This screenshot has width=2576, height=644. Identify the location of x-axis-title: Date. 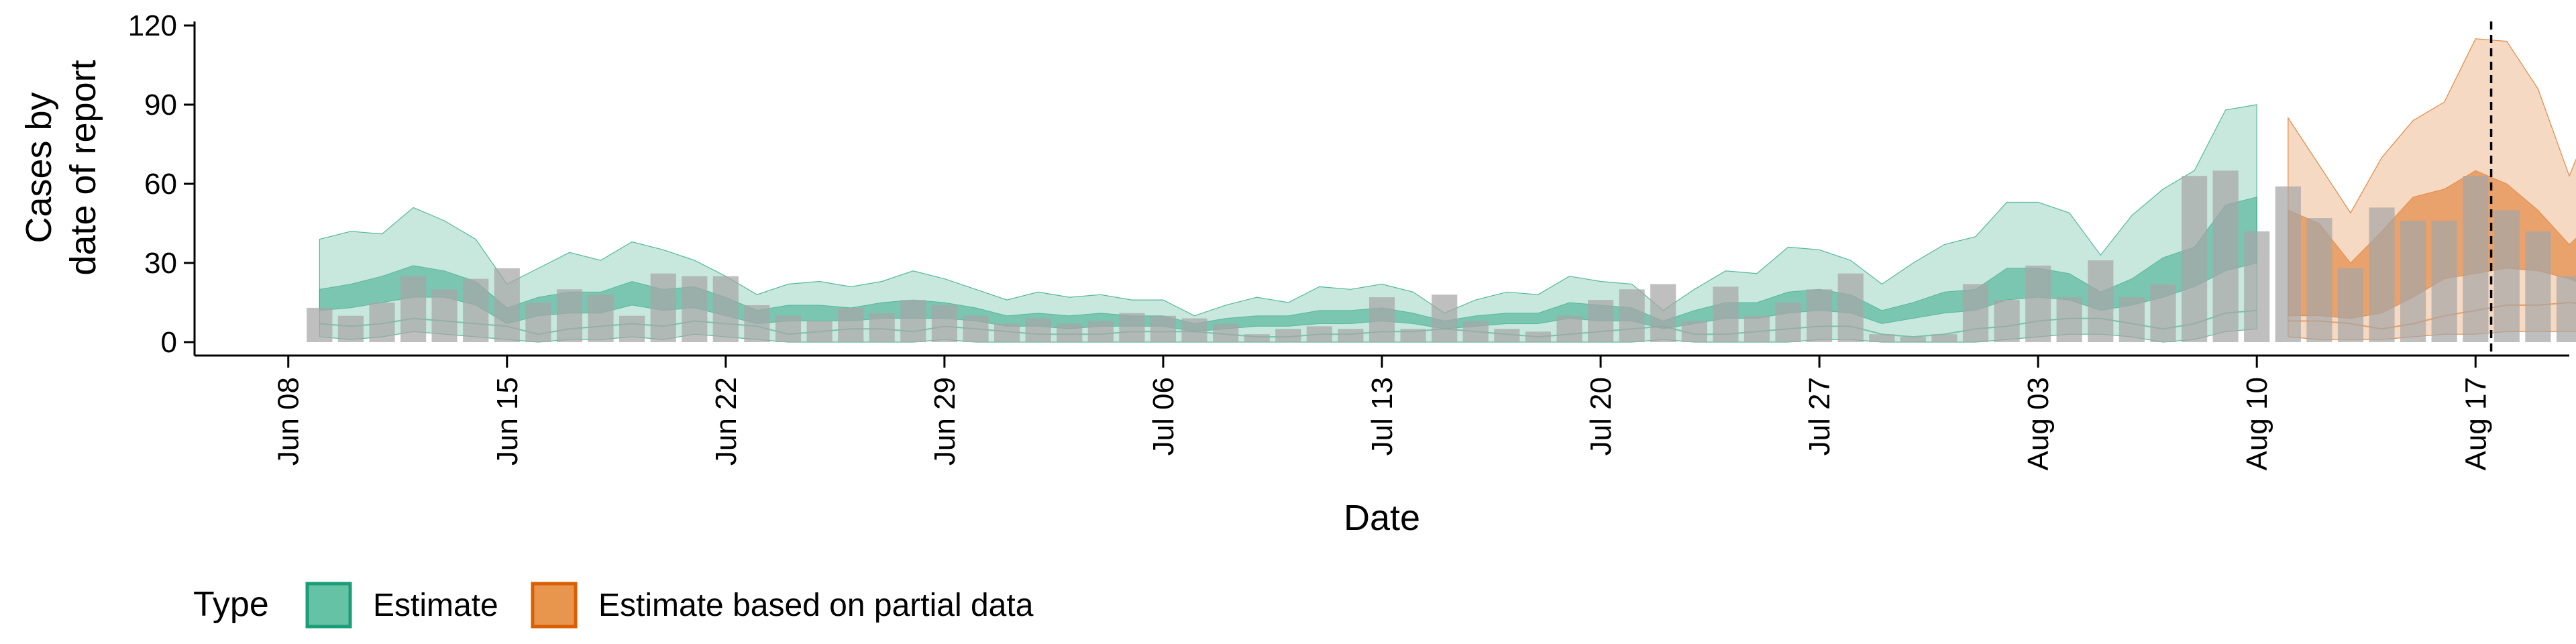
(1382, 518).